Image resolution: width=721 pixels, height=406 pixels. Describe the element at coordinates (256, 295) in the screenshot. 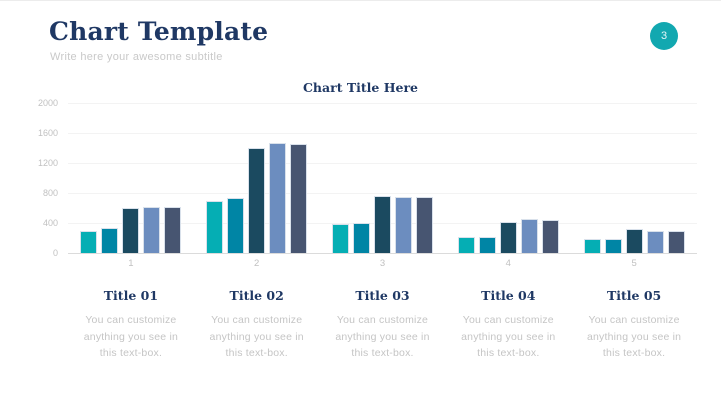

I see `caption-title: Title 02` at that location.